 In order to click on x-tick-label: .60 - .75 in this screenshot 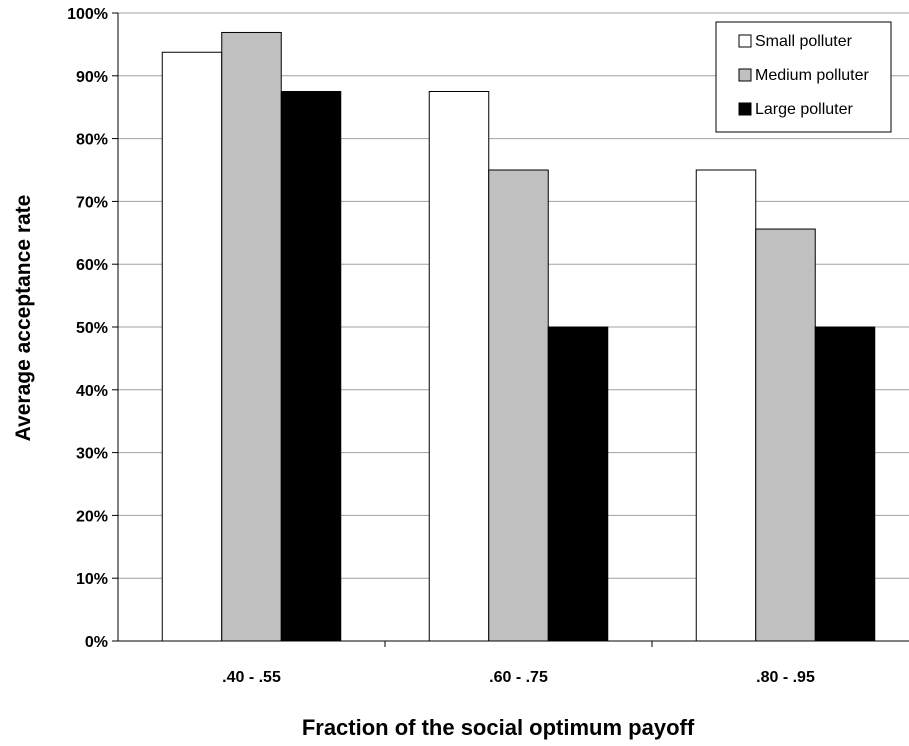, I will do `click(518, 677)`.